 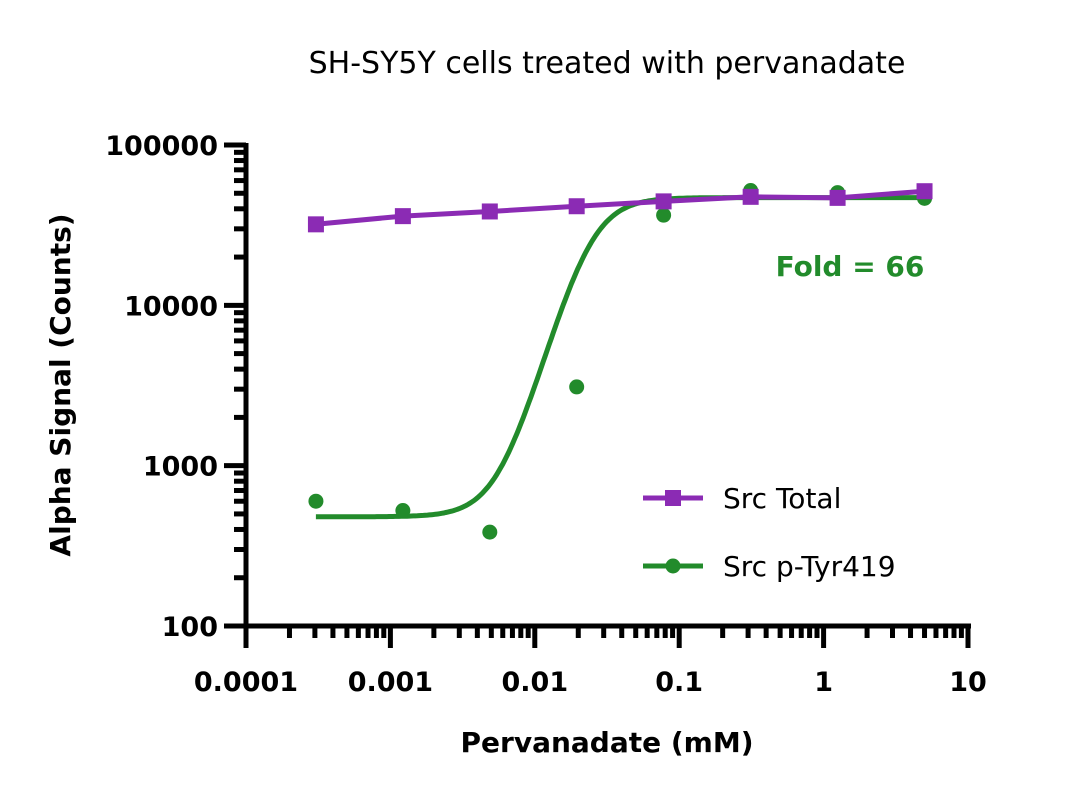 I want to click on x-tick-label: 0.001, so click(x=390, y=682).